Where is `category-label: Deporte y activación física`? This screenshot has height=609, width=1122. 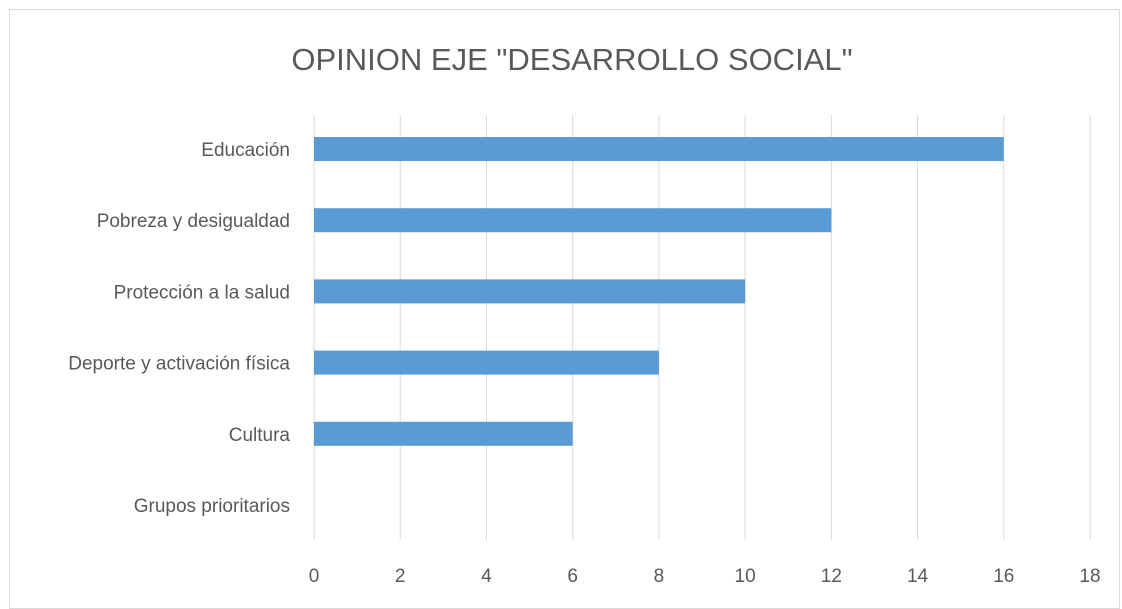
category-label: Deporte y activación física is located at coordinates (179, 364).